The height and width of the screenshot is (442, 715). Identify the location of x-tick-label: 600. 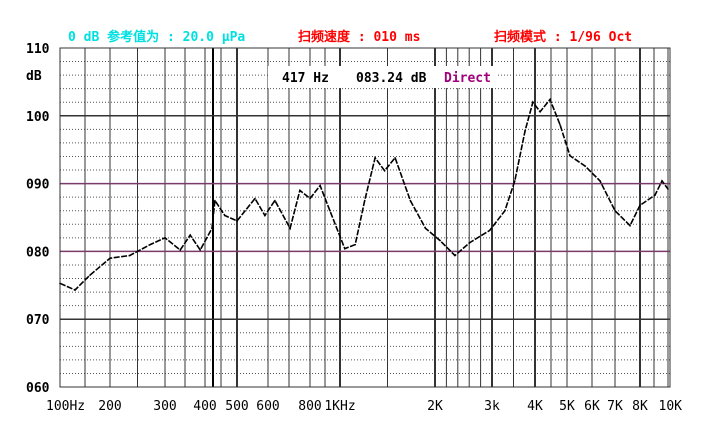
(267, 406).